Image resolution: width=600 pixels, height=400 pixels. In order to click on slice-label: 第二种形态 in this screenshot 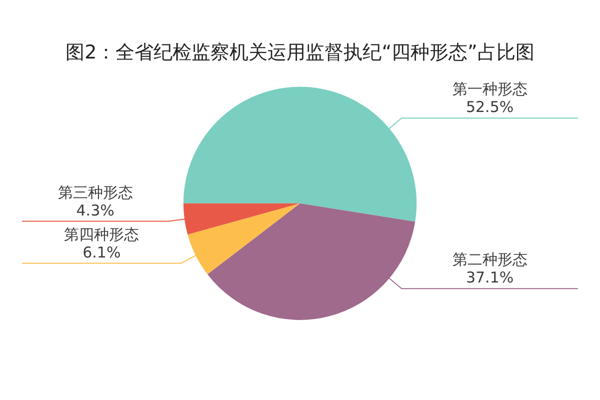, I will do `click(490, 259)`.